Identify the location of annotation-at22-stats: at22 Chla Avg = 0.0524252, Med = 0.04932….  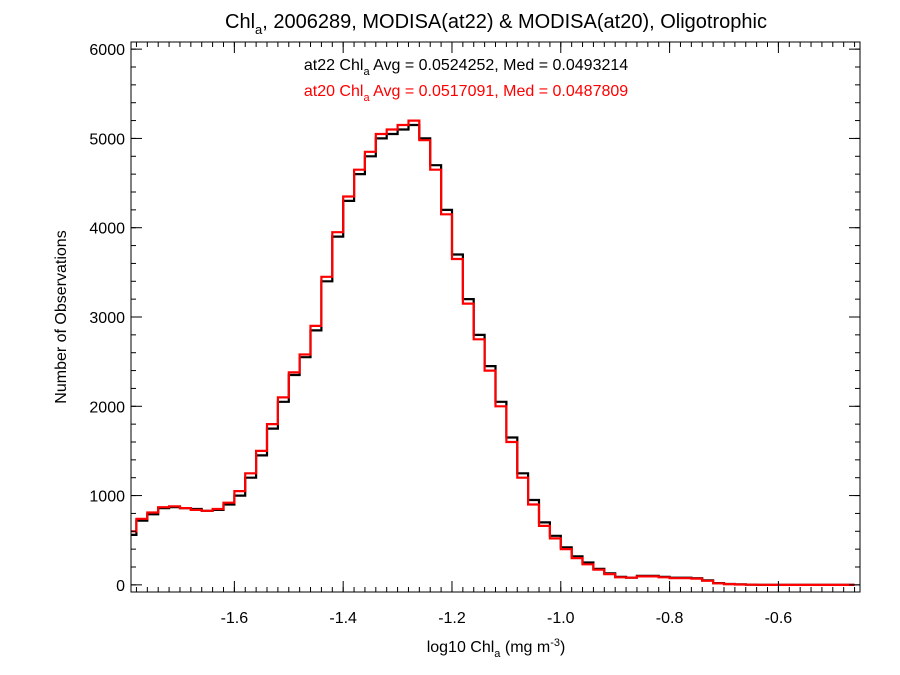
(466, 67).